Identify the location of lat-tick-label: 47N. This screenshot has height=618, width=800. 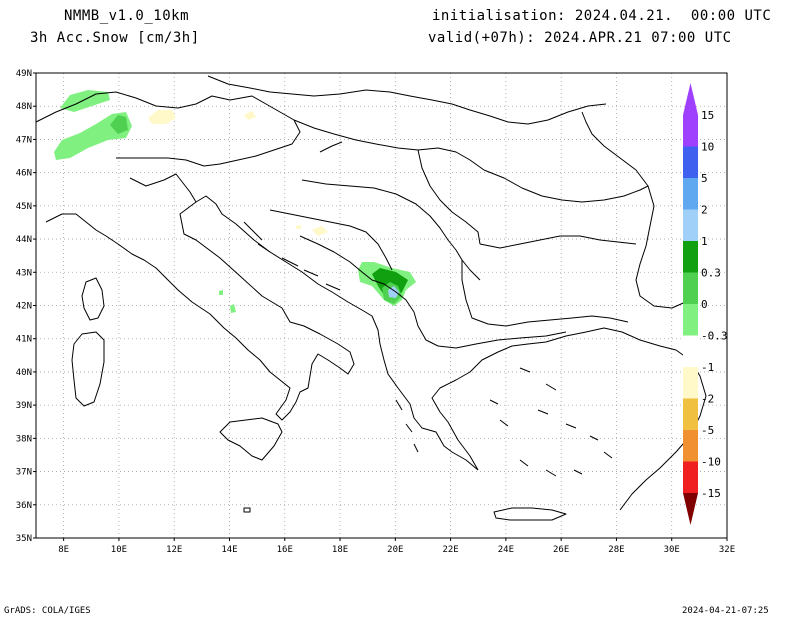
(24, 140).